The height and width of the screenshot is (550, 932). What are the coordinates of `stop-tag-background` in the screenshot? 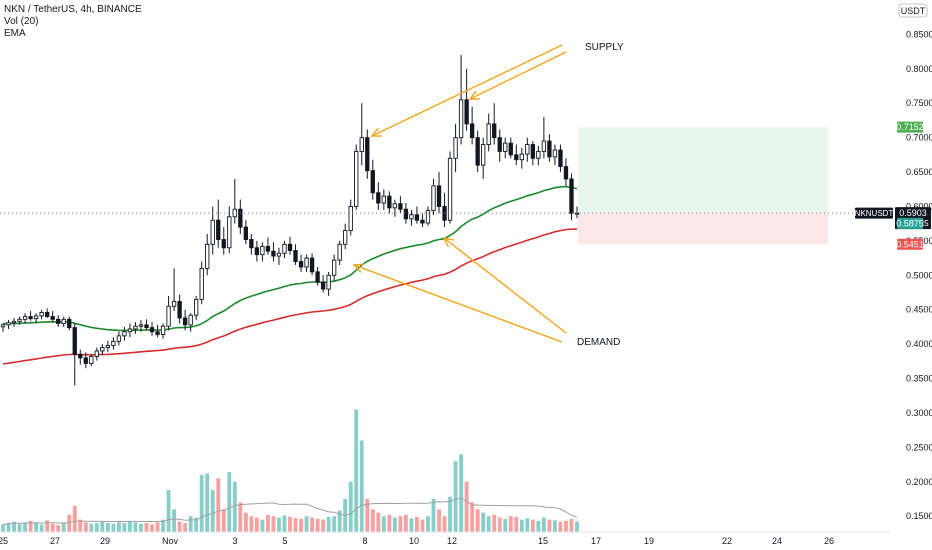 It's located at (910, 244).